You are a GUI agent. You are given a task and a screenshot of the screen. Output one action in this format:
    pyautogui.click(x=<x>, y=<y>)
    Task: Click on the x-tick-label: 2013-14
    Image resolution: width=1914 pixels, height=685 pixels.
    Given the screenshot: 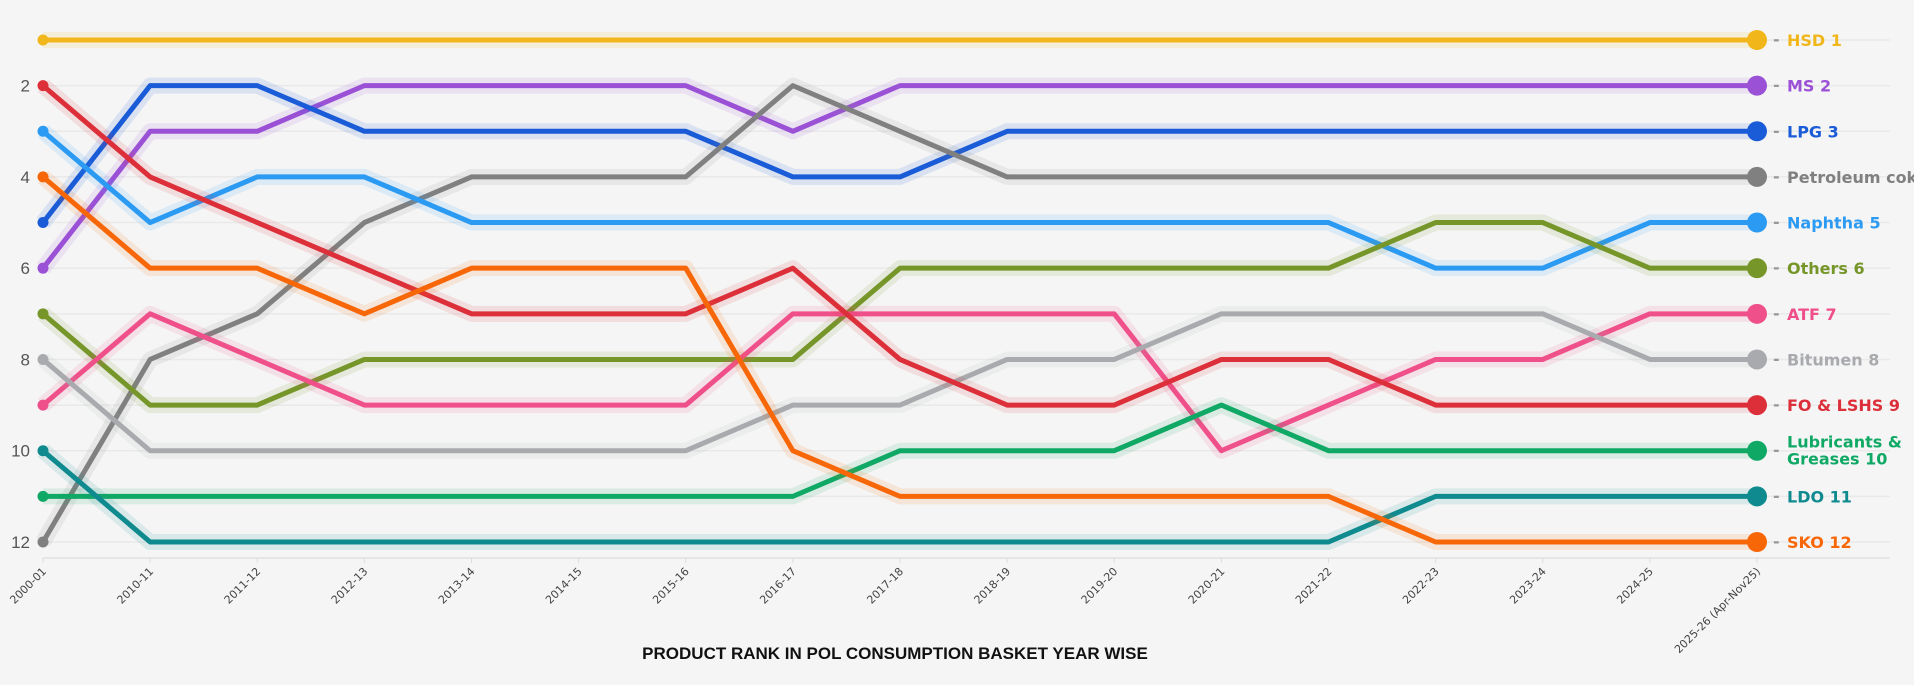 What is the action you would take?
    pyautogui.click(x=457, y=586)
    